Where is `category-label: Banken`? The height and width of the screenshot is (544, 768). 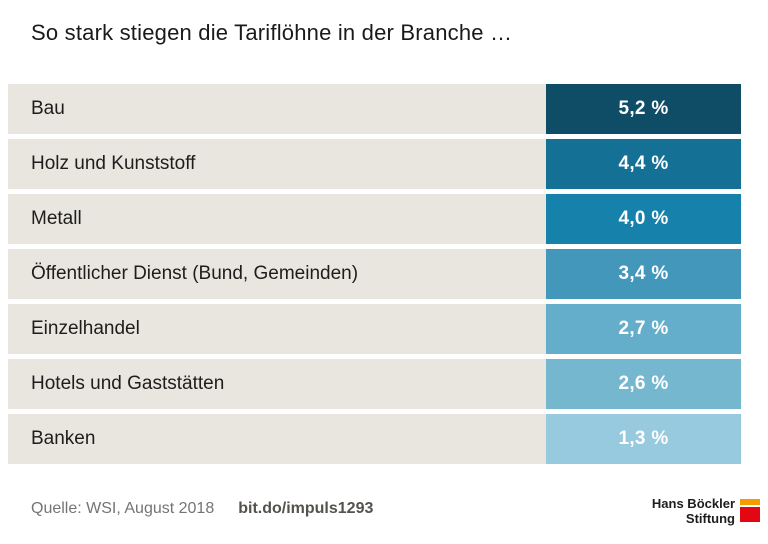 category-label: Banken is located at coordinates (63, 438).